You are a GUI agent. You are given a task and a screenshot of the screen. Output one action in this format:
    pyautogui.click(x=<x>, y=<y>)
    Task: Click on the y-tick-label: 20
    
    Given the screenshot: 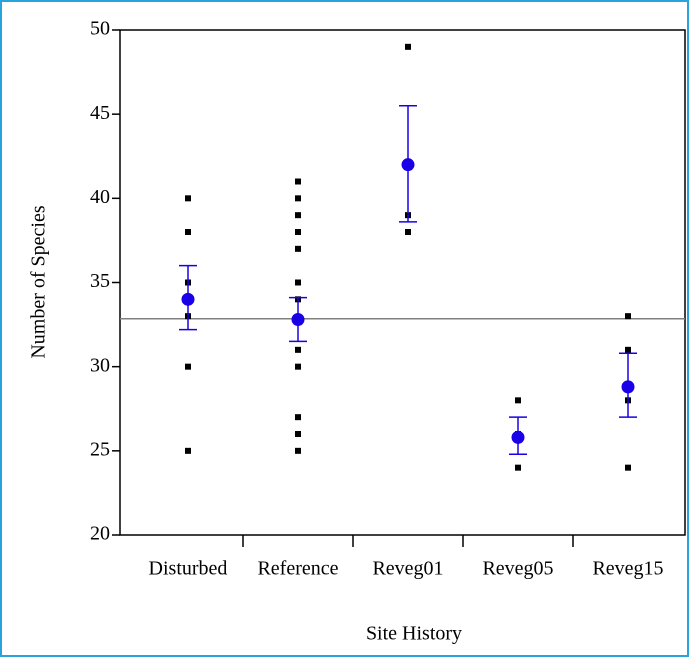 What is the action you would take?
    pyautogui.click(x=100, y=534)
    